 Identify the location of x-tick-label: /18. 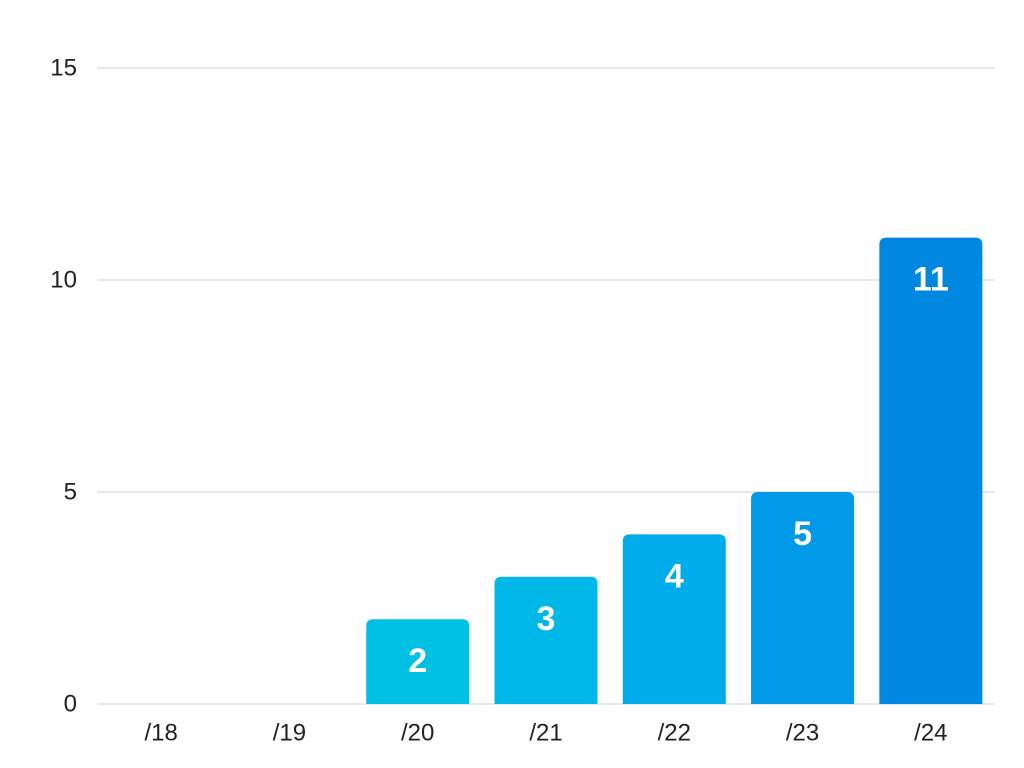
(160, 733).